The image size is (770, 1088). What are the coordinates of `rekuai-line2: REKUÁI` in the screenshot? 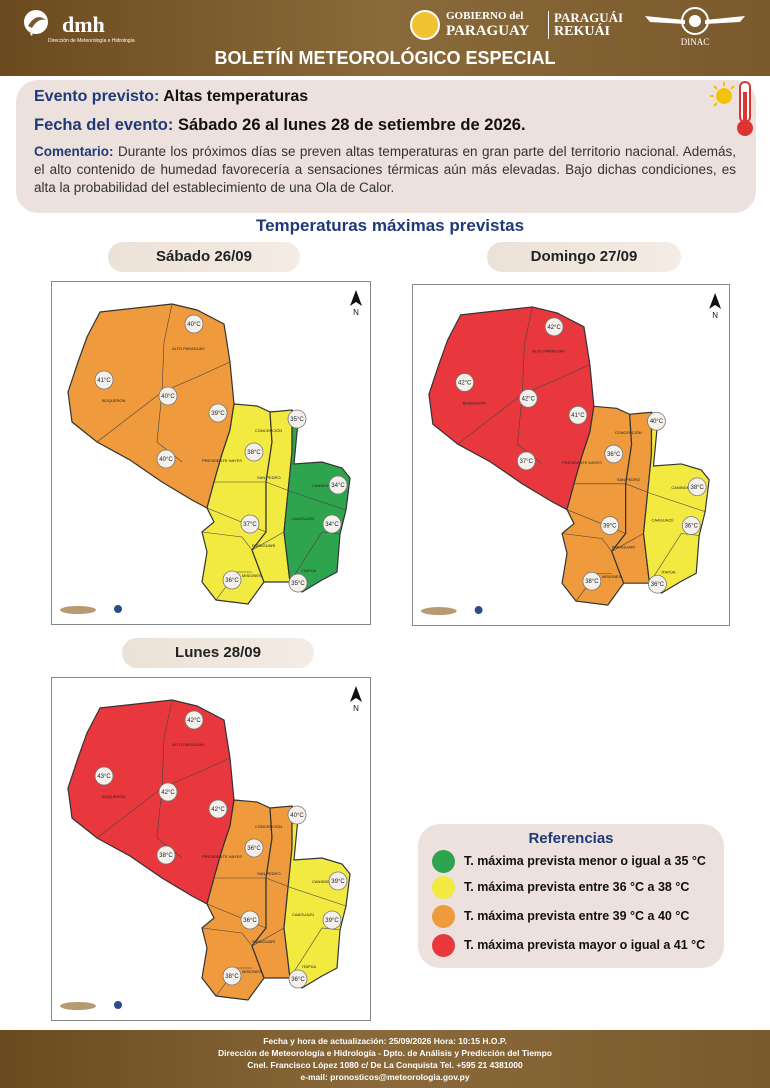 It's located at (582, 31).